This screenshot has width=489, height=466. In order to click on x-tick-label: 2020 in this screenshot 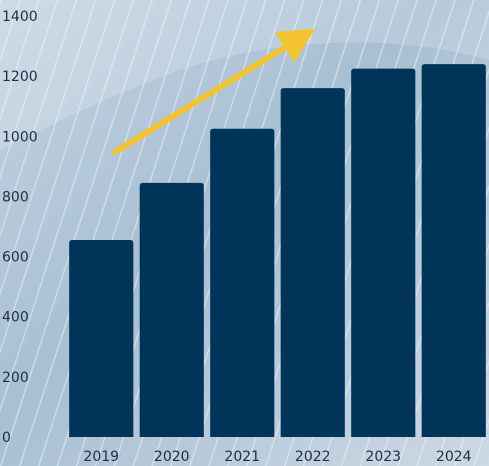, I will do `click(172, 457)`.